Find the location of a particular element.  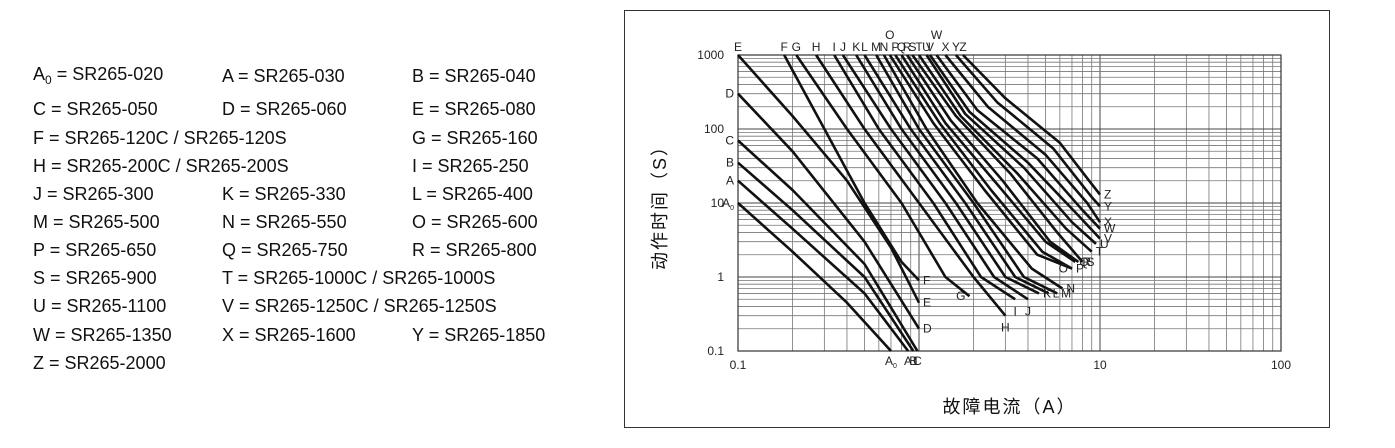

curve-q is located at coordinates (988, 158).